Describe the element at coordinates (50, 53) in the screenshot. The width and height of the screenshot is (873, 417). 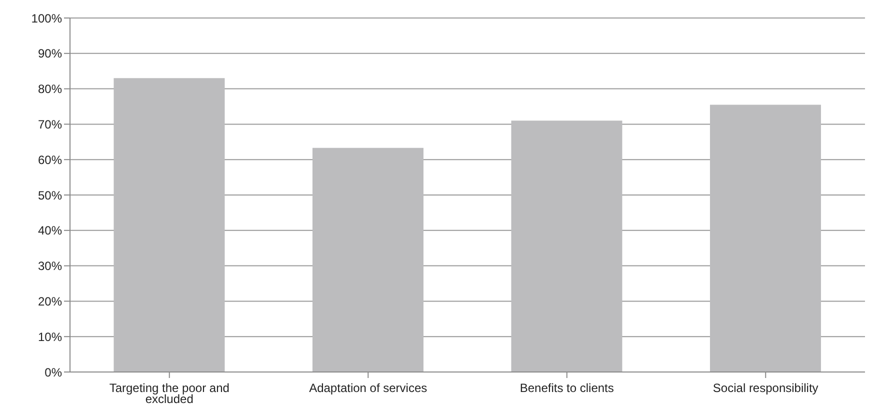
I see `y-tick-label: 90%` at that location.